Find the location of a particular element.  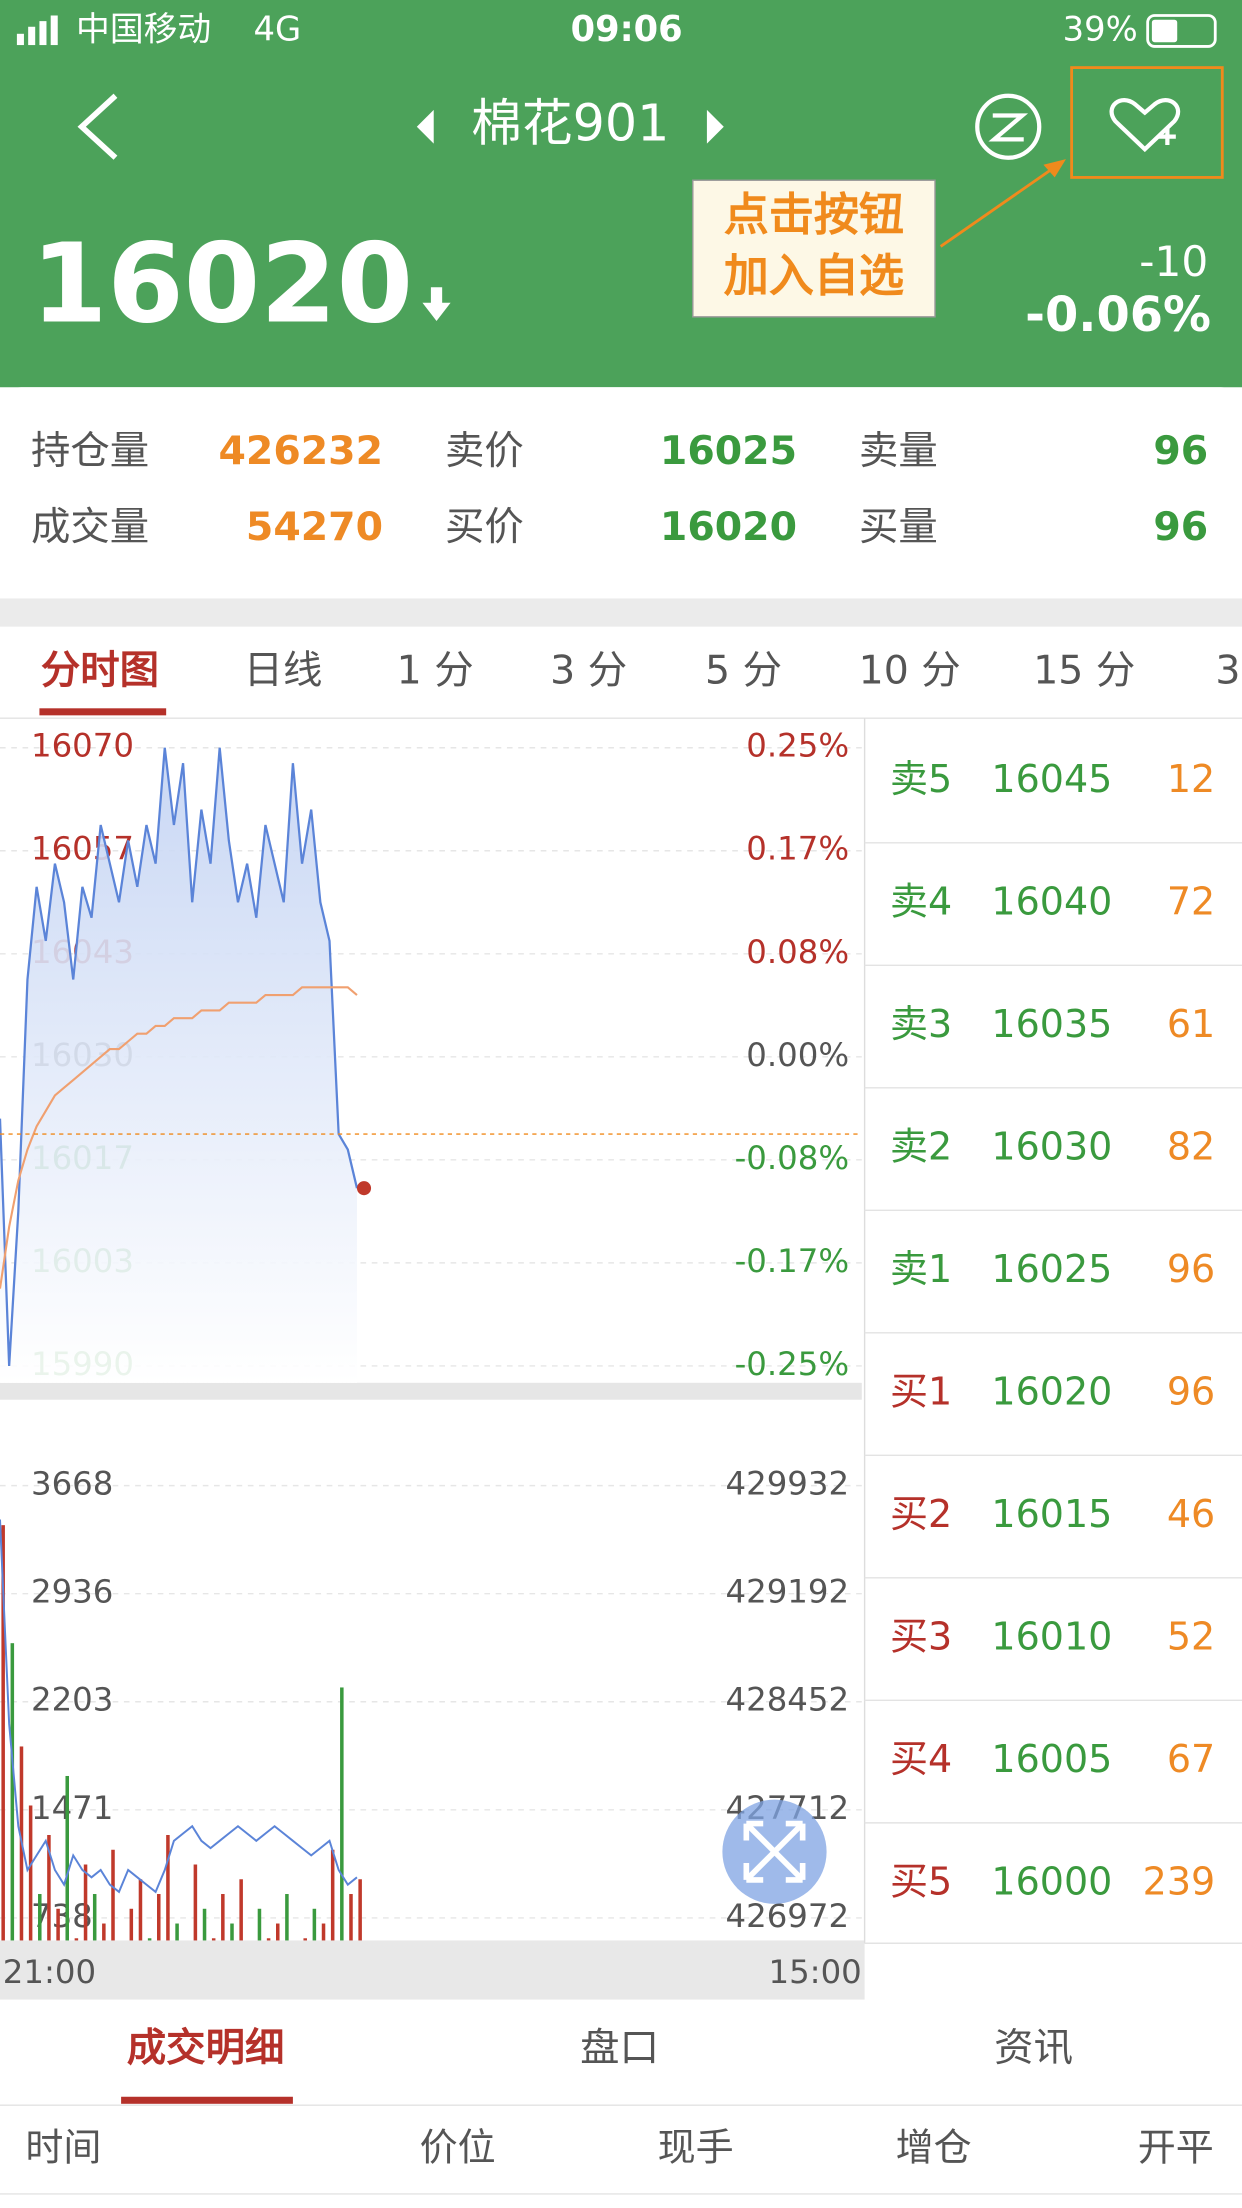

period-tab: 3 分 is located at coordinates (588, 671).